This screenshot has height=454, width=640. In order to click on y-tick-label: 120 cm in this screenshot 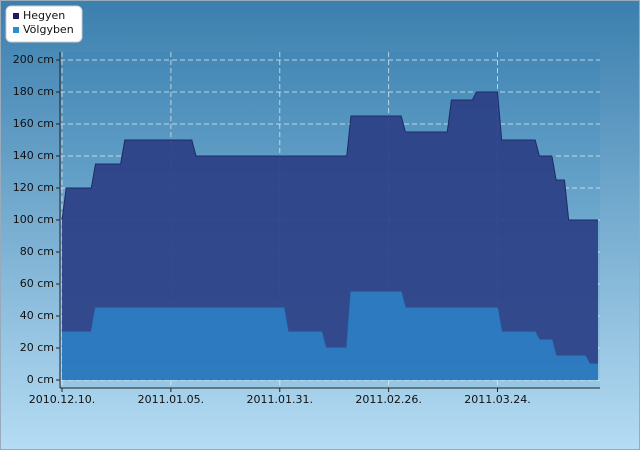, I will do `click(33, 187)`.